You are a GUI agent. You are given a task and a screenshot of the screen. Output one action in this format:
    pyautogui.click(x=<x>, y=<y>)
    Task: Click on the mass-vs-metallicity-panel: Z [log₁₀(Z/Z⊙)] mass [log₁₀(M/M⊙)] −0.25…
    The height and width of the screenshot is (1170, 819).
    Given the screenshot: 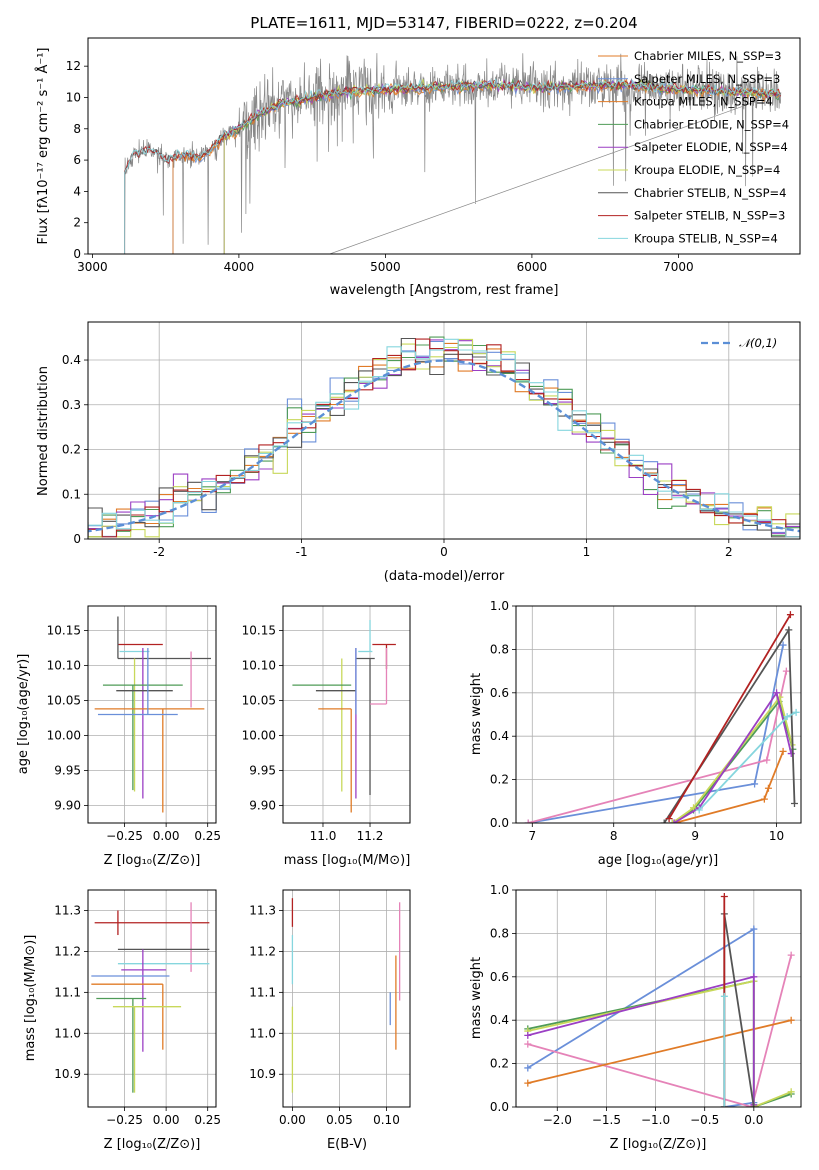 What is the action you would take?
    pyautogui.click(x=122, y=1020)
    